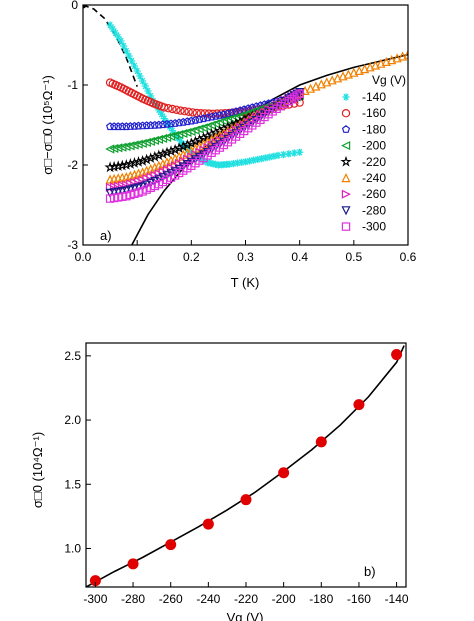 The width and height of the screenshot is (474, 621). I want to click on x-tick-label-a: 0.2, so click(191, 257).